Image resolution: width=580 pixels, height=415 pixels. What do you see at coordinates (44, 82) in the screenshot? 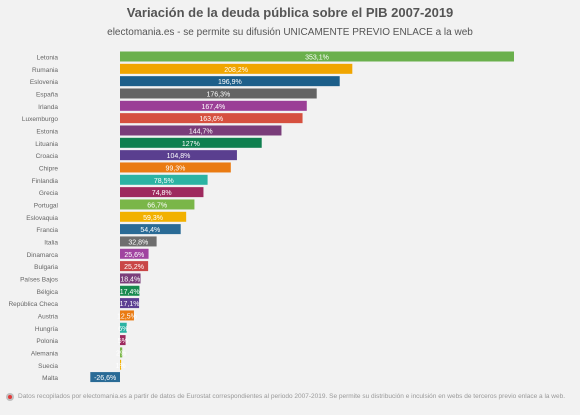
I see `category-label: Eslovenia` at bounding box center [44, 82].